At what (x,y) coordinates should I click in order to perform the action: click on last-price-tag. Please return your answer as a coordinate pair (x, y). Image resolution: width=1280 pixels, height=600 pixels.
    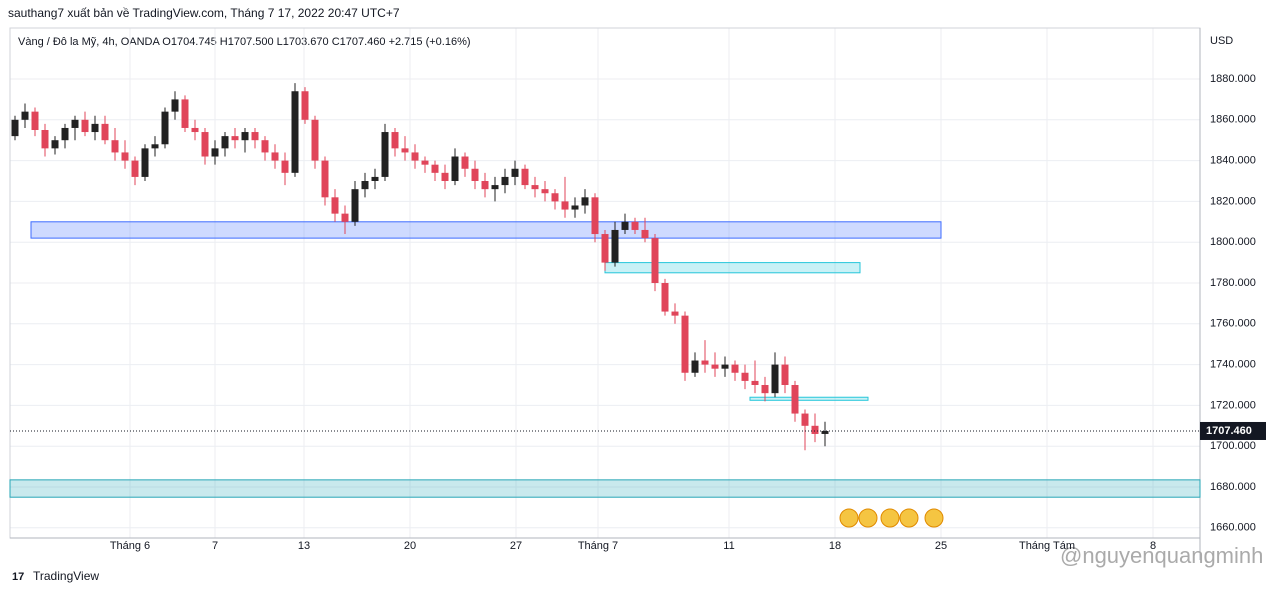
    Looking at the image, I should click on (1233, 430).